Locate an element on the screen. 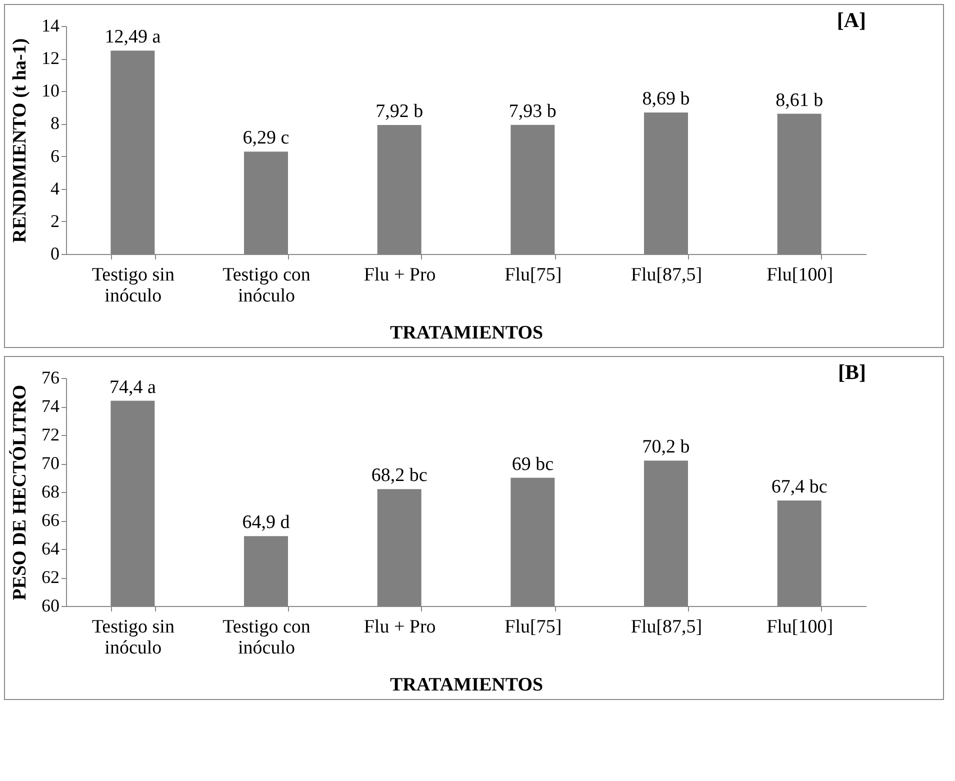 This screenshot has width=955, height=781. y-tick-label: 66 is located at coordinates (51, 520).